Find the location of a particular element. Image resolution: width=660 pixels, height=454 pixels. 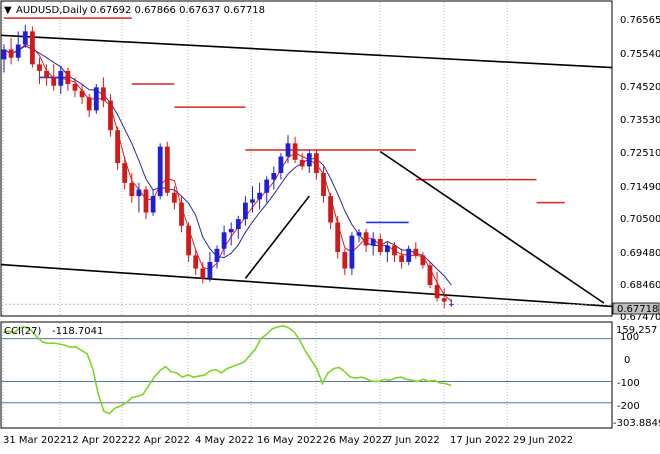

date-label: 22 Apr 2022 is located at coordinates (159, 440).